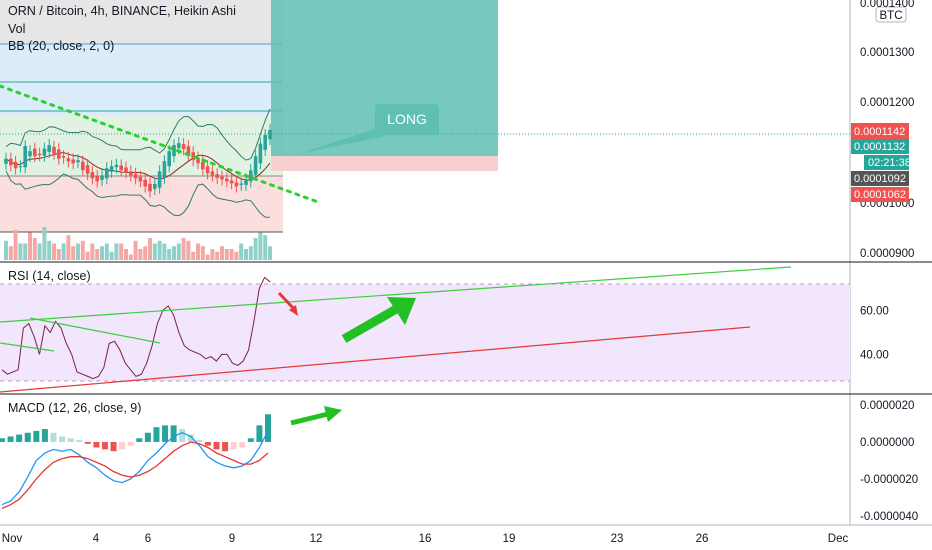  Describe the element at coordinates (702, 539) in the screenshot. I see `time-tick-label: 26` at that location.